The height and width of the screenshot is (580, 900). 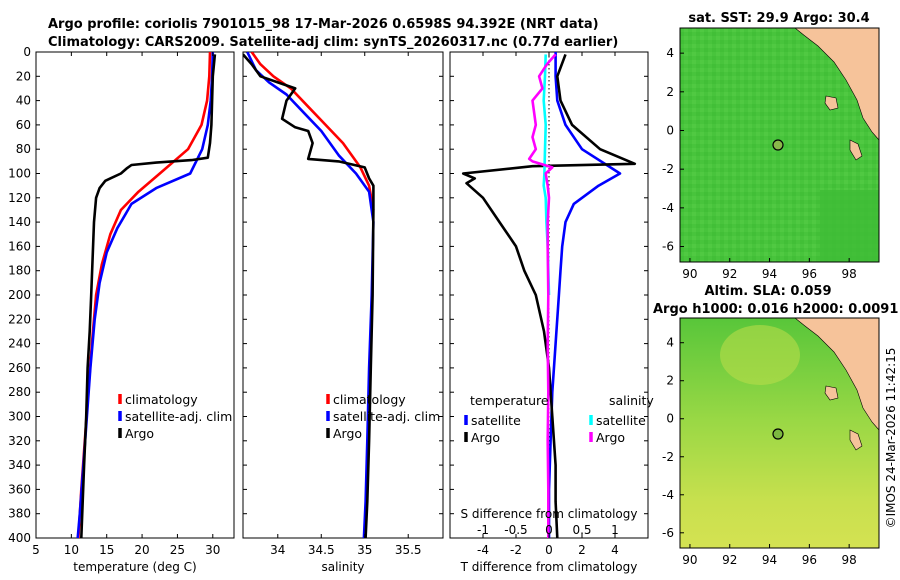 I want to click on difference-xtick-label: -4, so click(x=483, y=550).